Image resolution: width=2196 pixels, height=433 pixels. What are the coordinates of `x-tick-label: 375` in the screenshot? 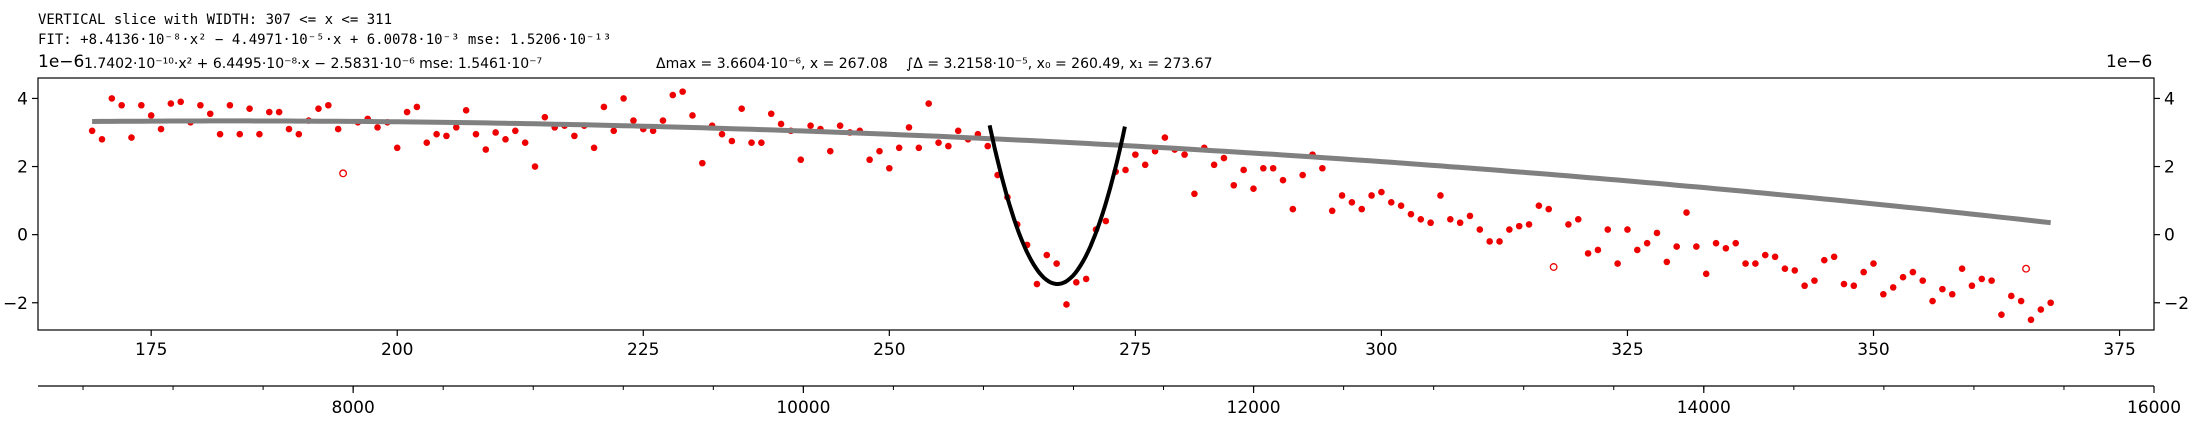 It's located at (2119, 350).